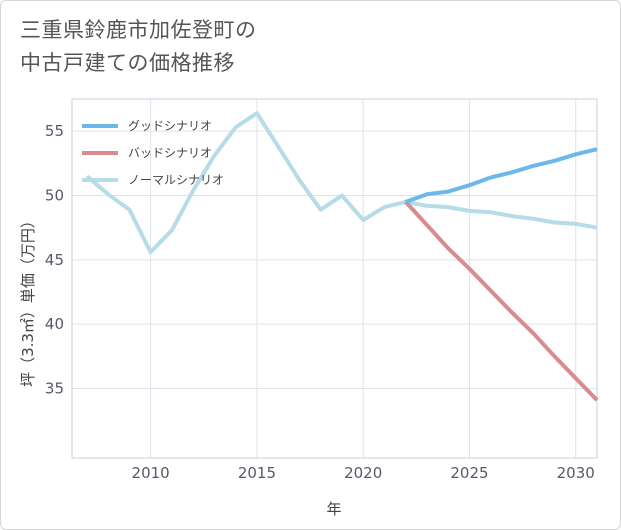  What do you see at coordinates (170, 153) in the screenshot?
I see `legend-label-bad: バッドシナリオ` at bounding box center [170, 153].